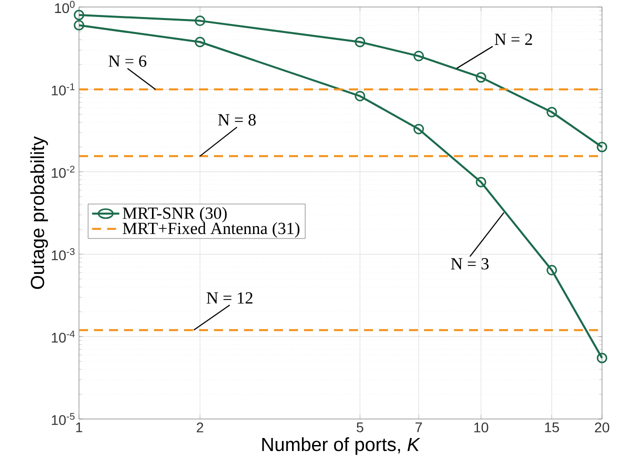 The image size is (622, 472). I want to click on y-axis-title: Outage probability, so click(39, 212).